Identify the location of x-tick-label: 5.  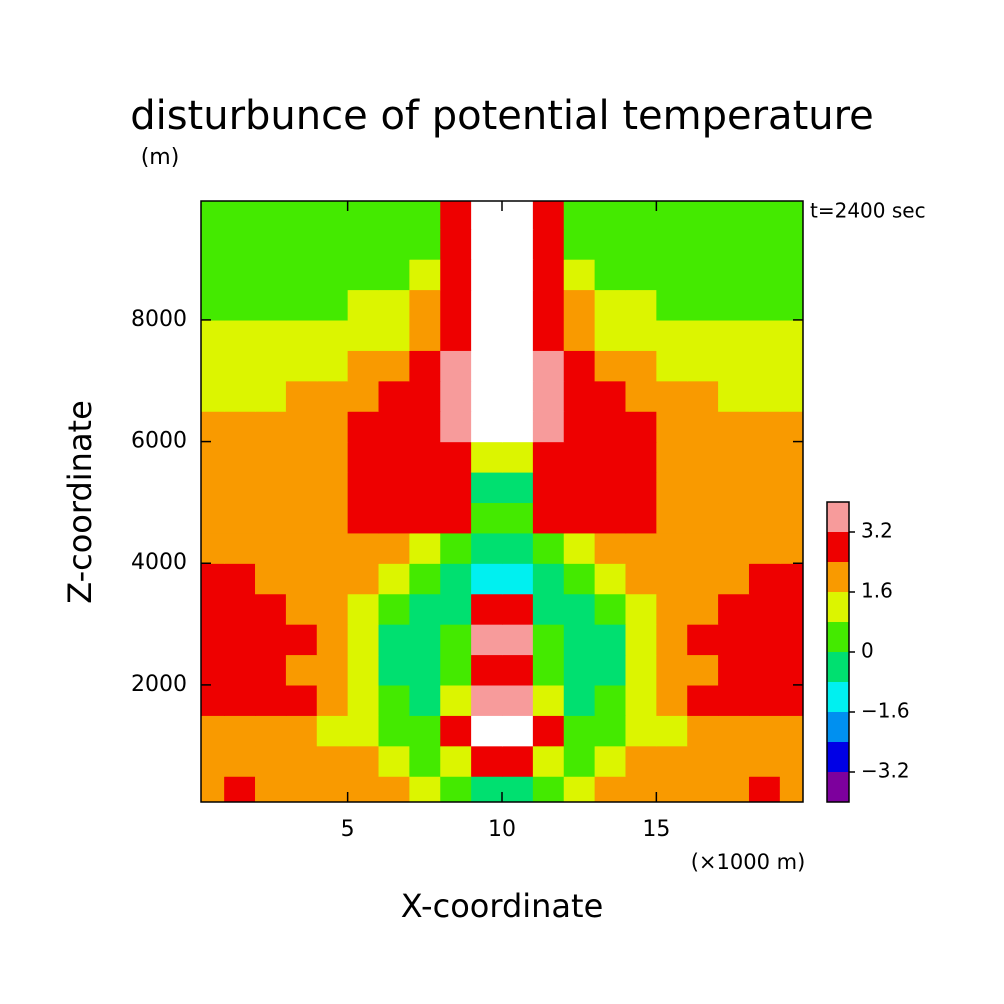
(348, 829).